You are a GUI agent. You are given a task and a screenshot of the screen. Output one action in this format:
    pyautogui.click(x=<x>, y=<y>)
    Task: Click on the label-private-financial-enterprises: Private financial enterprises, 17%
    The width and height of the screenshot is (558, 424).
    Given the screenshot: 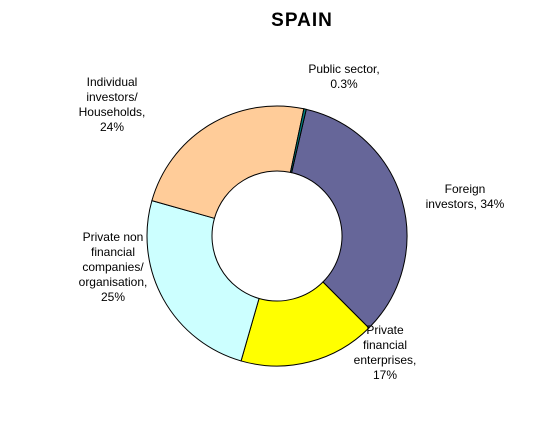 What is the action you would take?
    pyautogui.click(x=385, y=352)
    